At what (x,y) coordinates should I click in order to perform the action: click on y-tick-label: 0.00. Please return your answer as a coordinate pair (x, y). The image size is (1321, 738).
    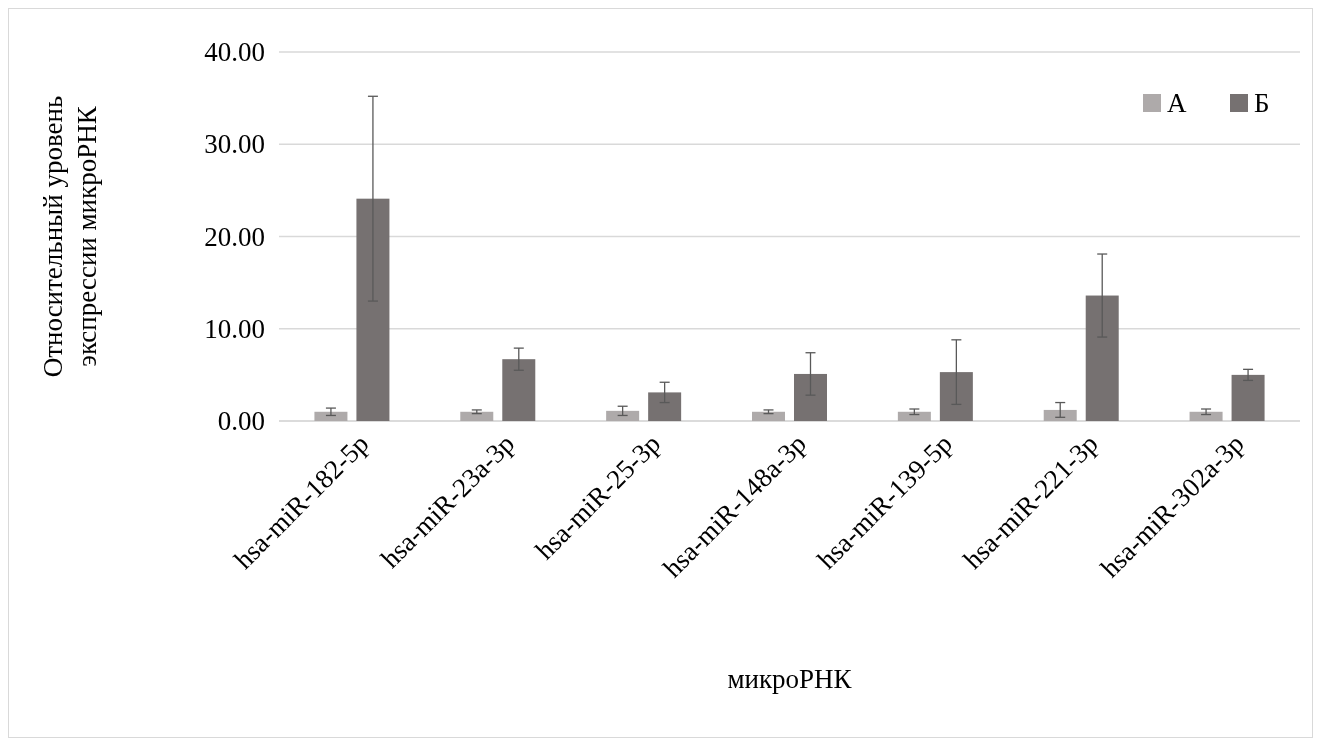
    Looking at the image, I should click on (241, 421).